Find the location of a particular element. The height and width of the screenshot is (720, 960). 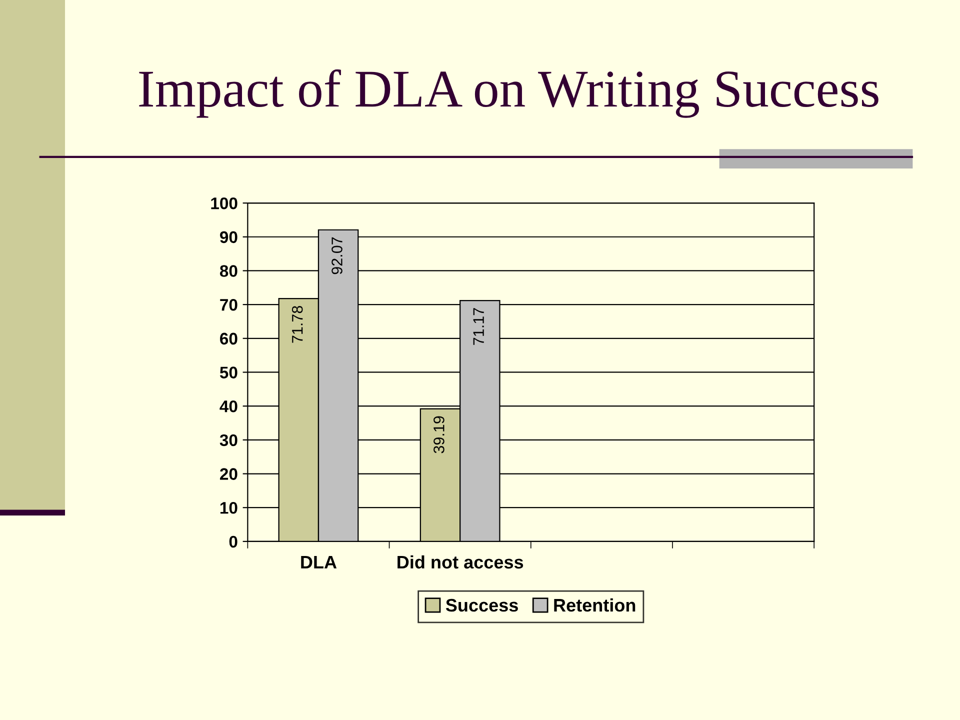

y-tick-label: 60 is located at coordinates (229, 338).